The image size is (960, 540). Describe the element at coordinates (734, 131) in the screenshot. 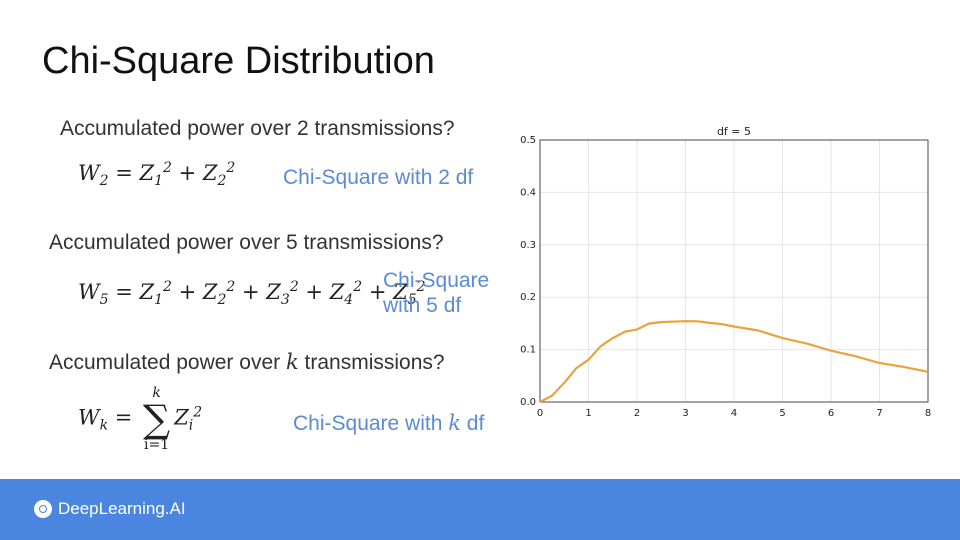

I see `chart-title: df = 5` at that location.